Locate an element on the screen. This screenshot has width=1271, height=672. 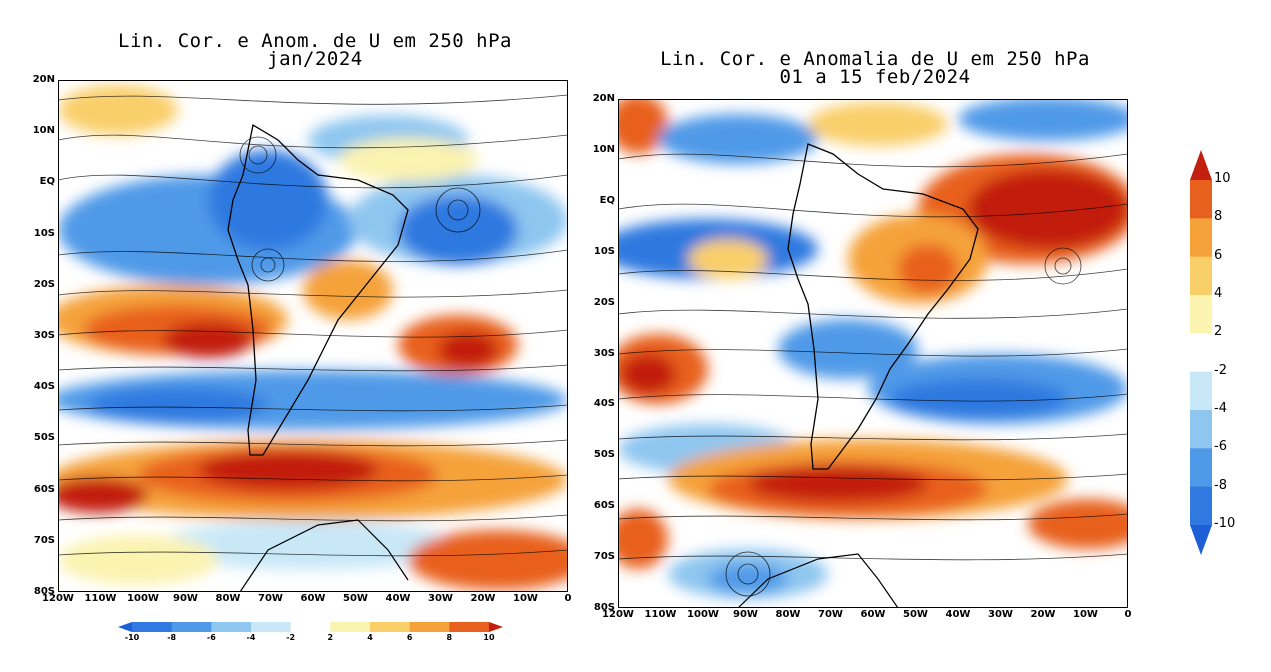
panel-2-lat-label: 80S is located at coordinates (604, 607).